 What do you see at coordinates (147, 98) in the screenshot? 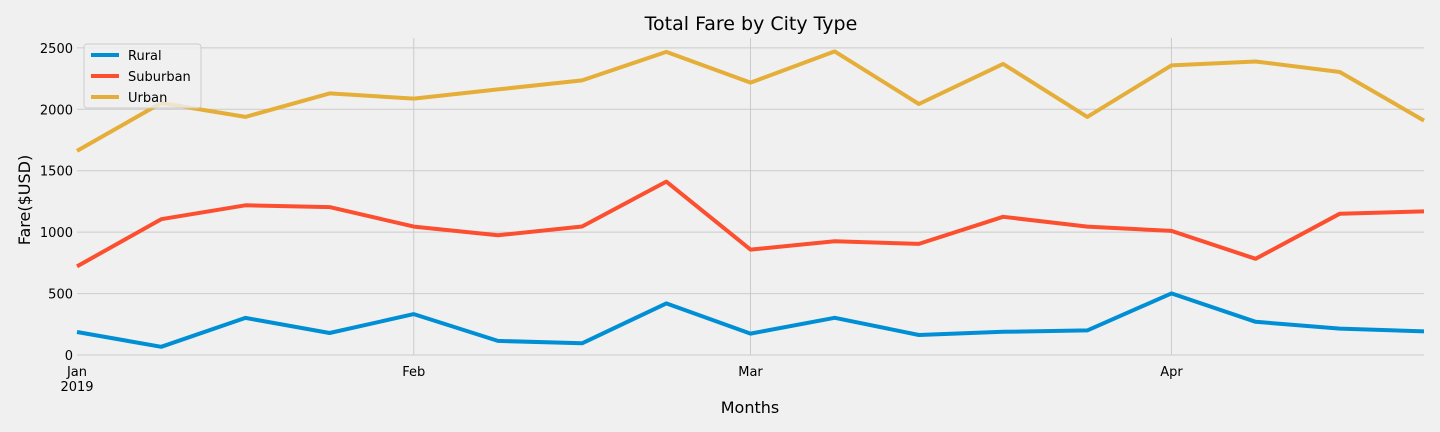
I see `legend-label: Urban` at bounding box center [147, 98].